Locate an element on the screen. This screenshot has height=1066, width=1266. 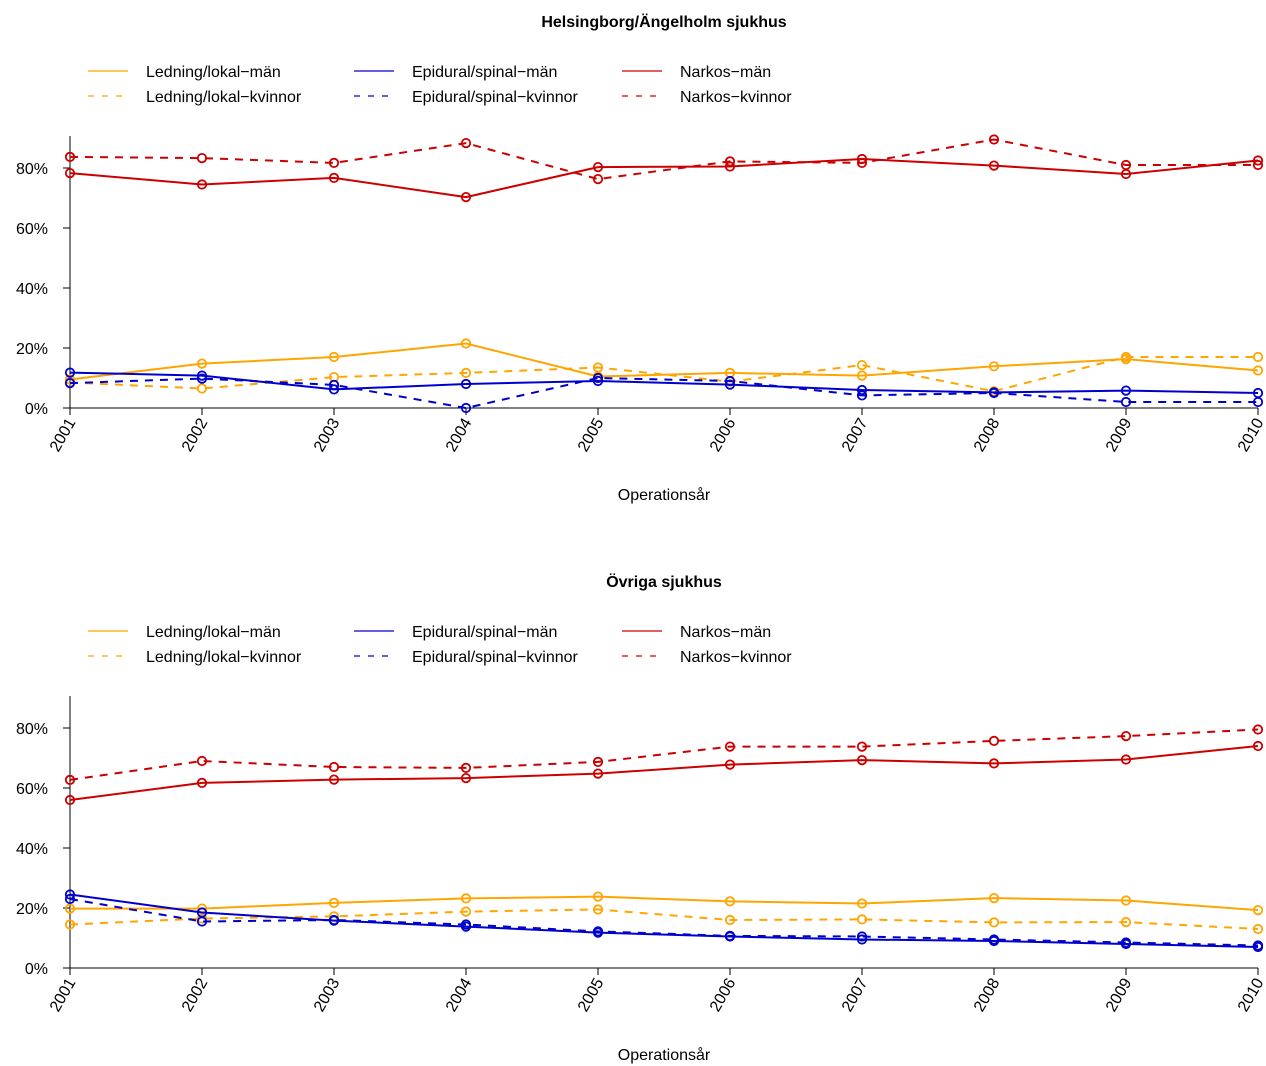
y-tick-label: 40% is located at coordinates (32, 849).